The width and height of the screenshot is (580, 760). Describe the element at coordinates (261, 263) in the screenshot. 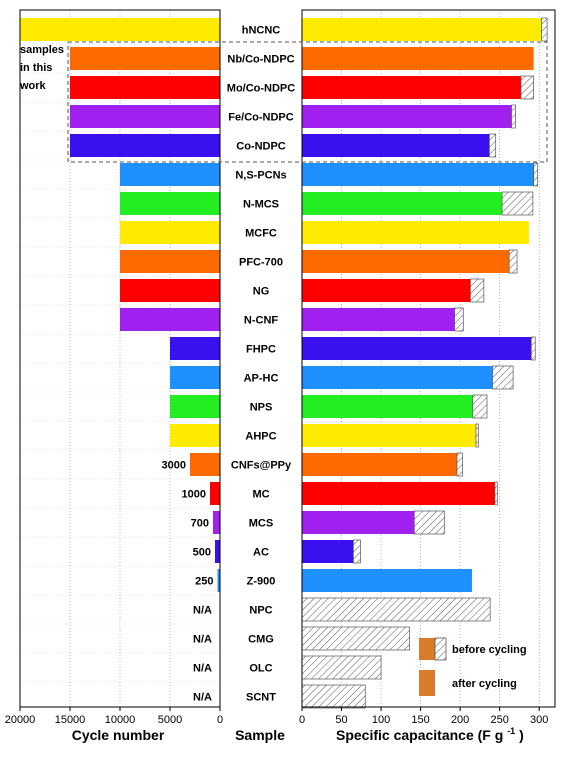

I see `category-label: PFC-700` at that location.